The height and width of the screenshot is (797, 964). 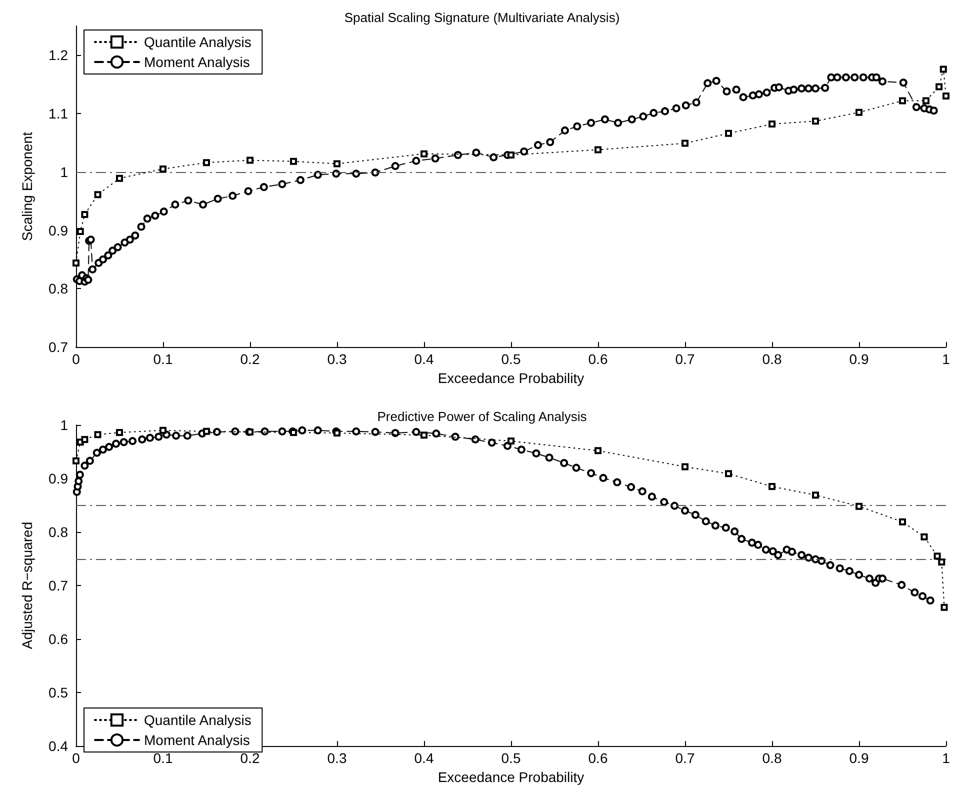 I want to click on y-axis-title: Adjusted R−squared, so click(x=27, y=585).